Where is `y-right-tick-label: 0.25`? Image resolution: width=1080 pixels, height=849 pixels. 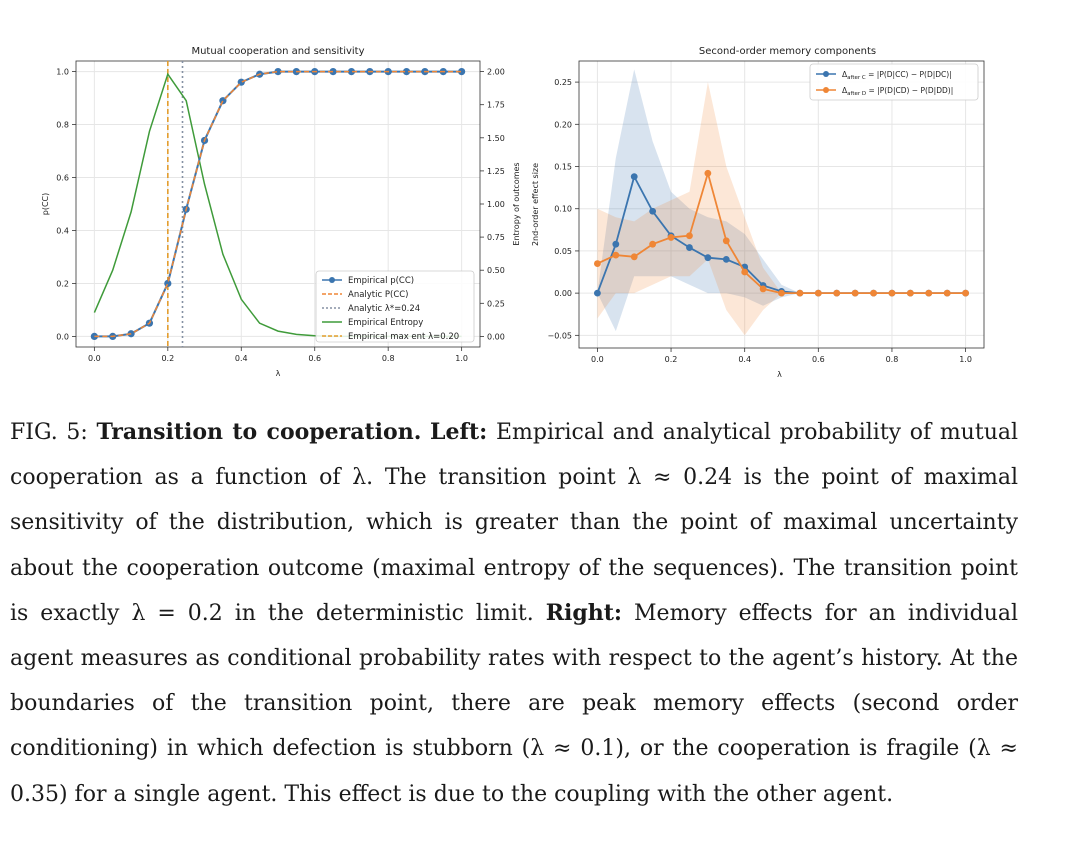
y-right-tick-label: 0.25 is located at coordinates (496, 303).